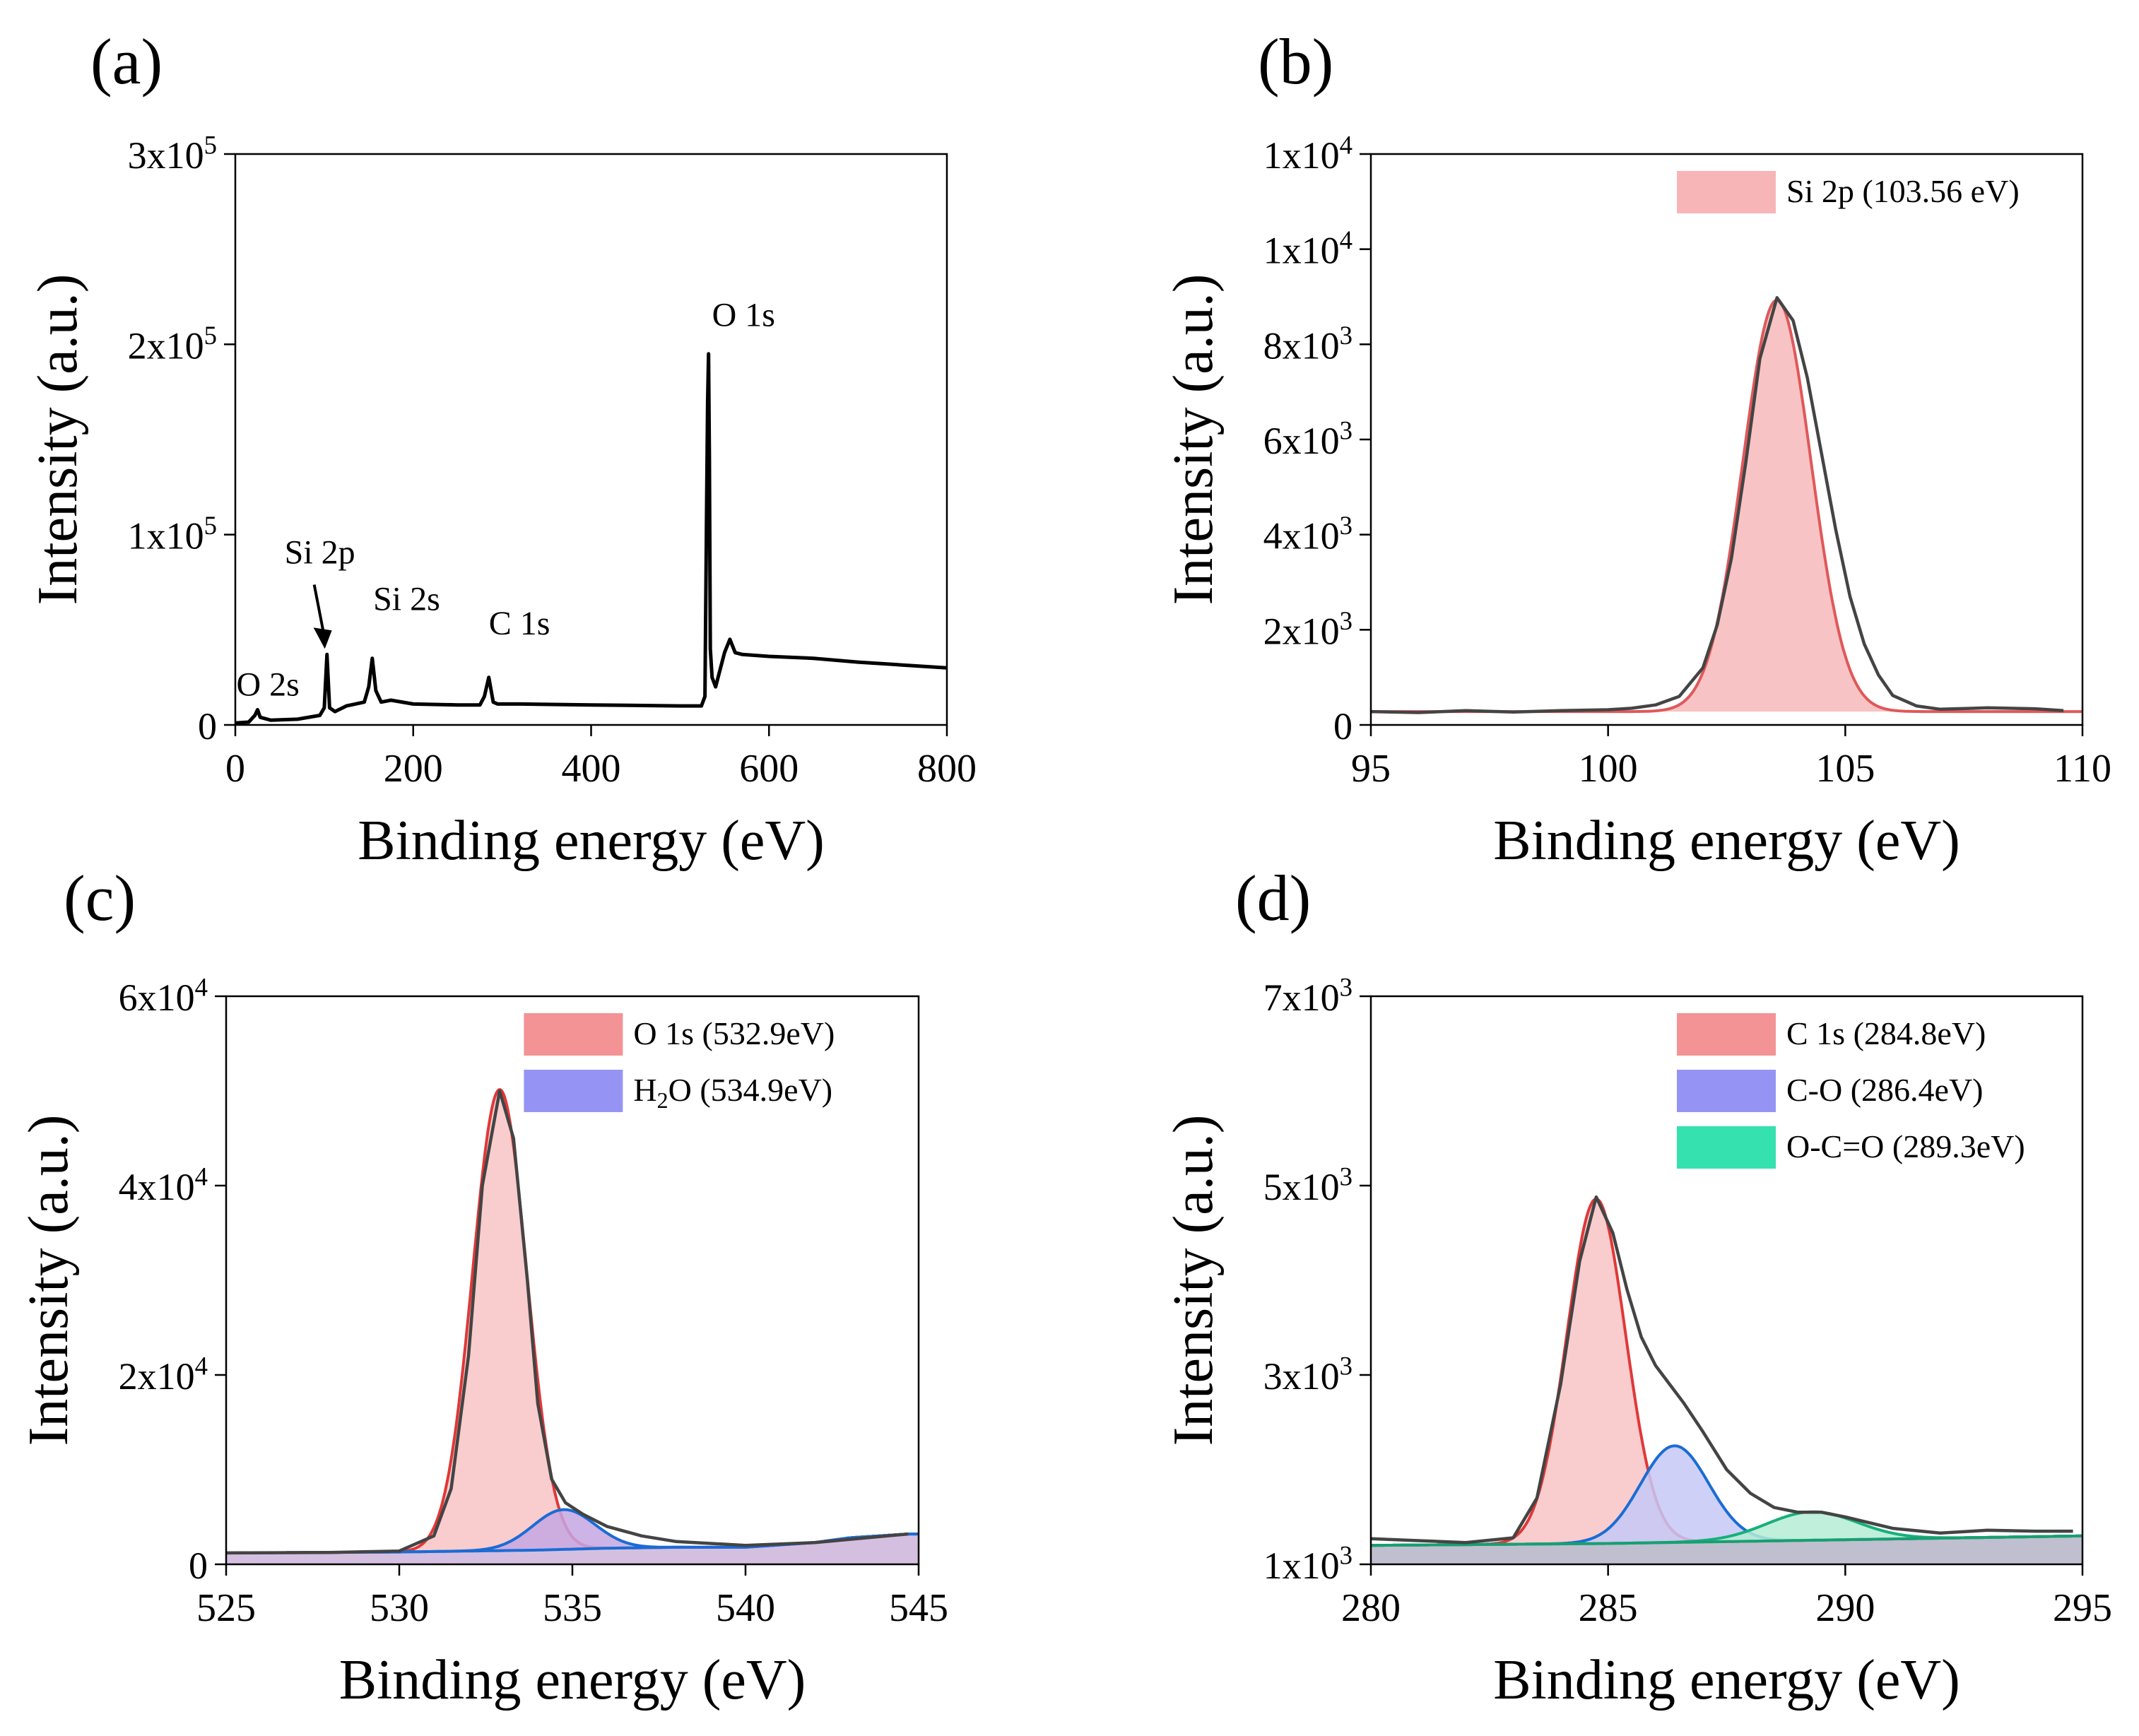  I want to click on x-tick-label: 110, so click(2082, 769).